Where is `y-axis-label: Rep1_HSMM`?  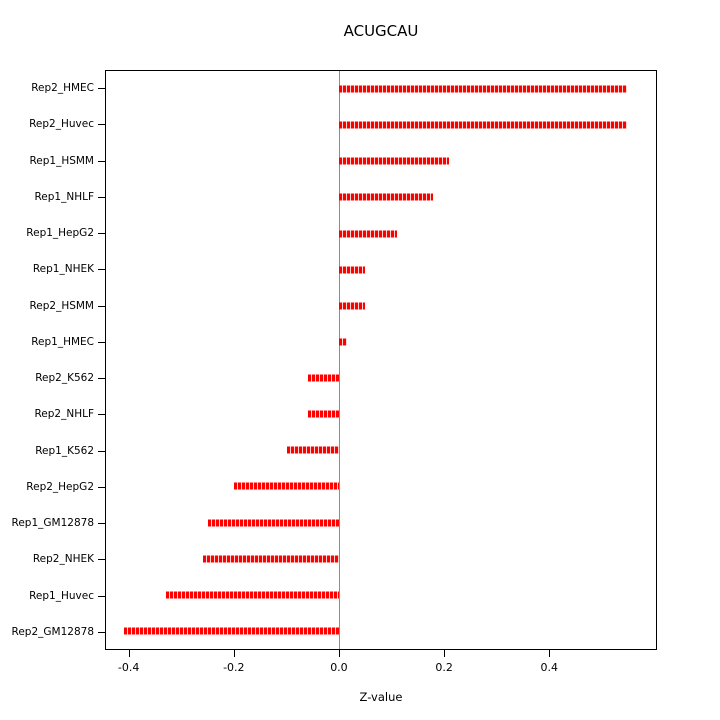
y-axis-label: Rep1_HSMM is located at coordinates (61, 160).